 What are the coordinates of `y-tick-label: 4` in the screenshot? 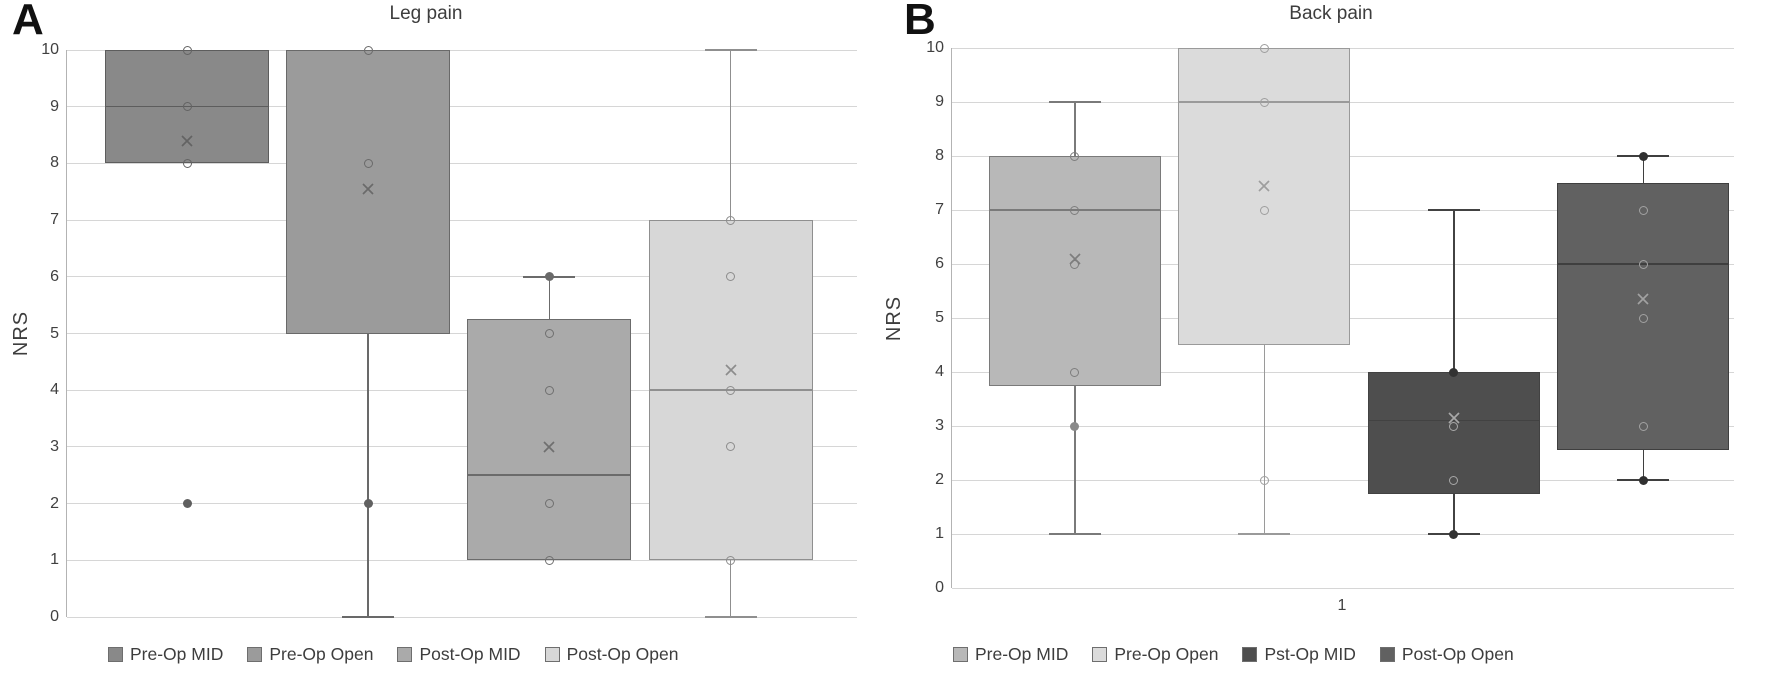 It's located at (54, 390).